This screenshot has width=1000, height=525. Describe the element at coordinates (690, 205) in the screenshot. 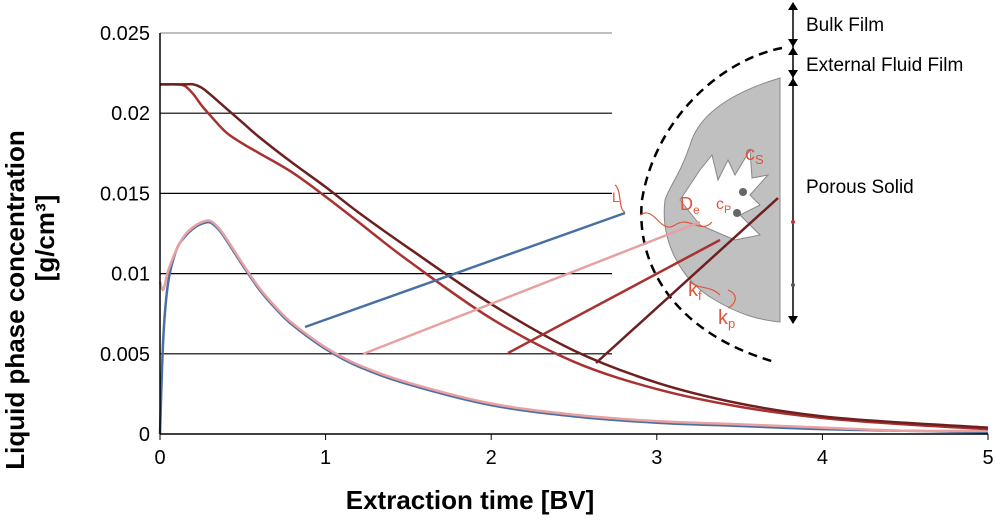

I see `sym-De: De` at that location.